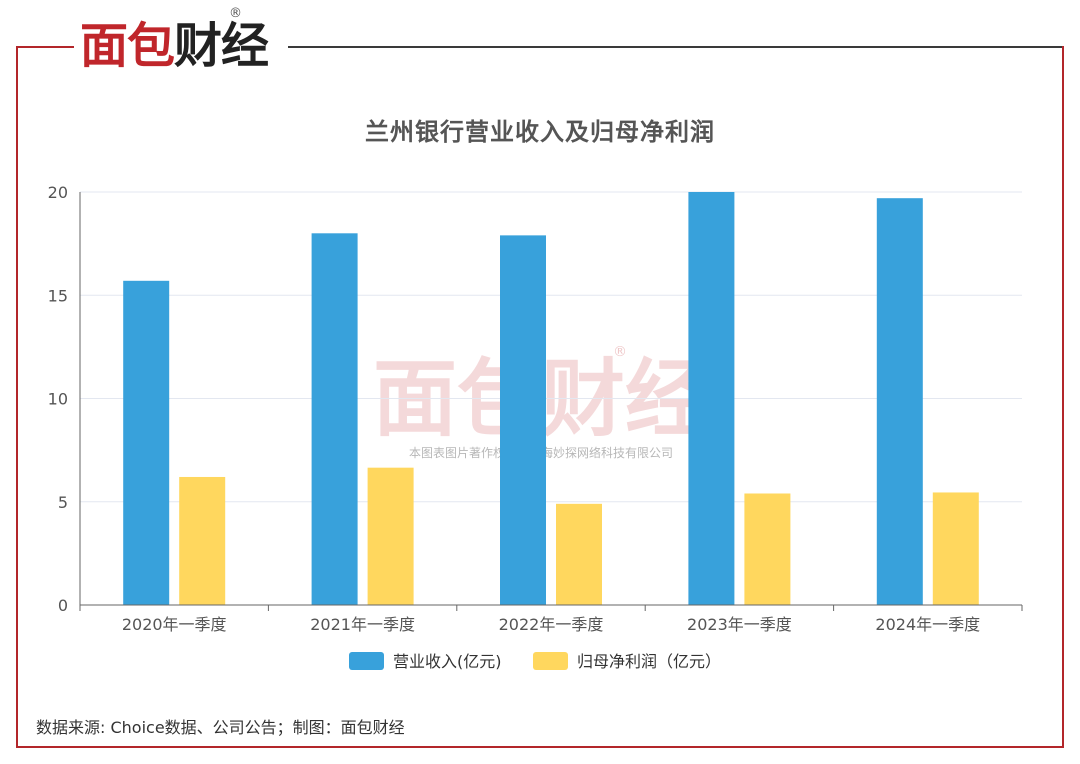  I want to click on watermark-registered-mark: ®, so click(620, 352).